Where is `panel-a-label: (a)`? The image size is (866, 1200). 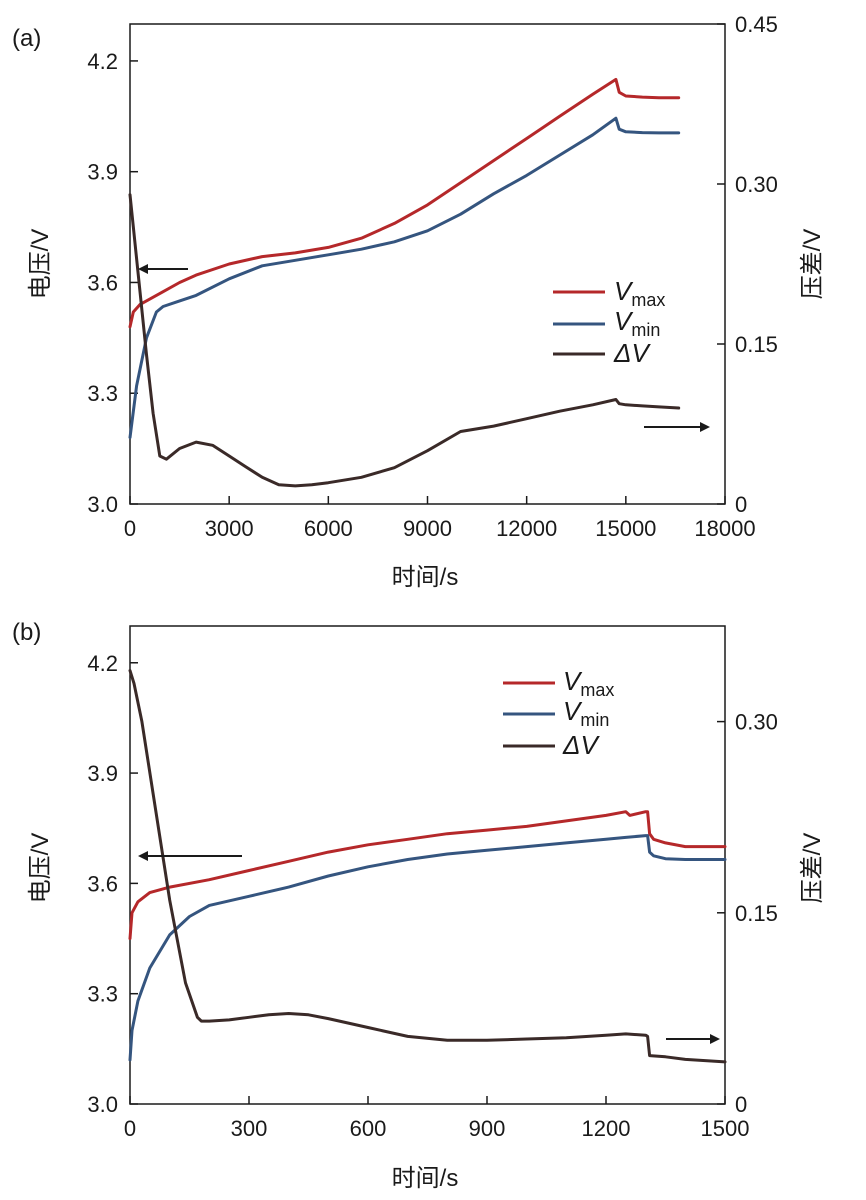
panel-a-label: (a) is located at coordinates (26, 38).